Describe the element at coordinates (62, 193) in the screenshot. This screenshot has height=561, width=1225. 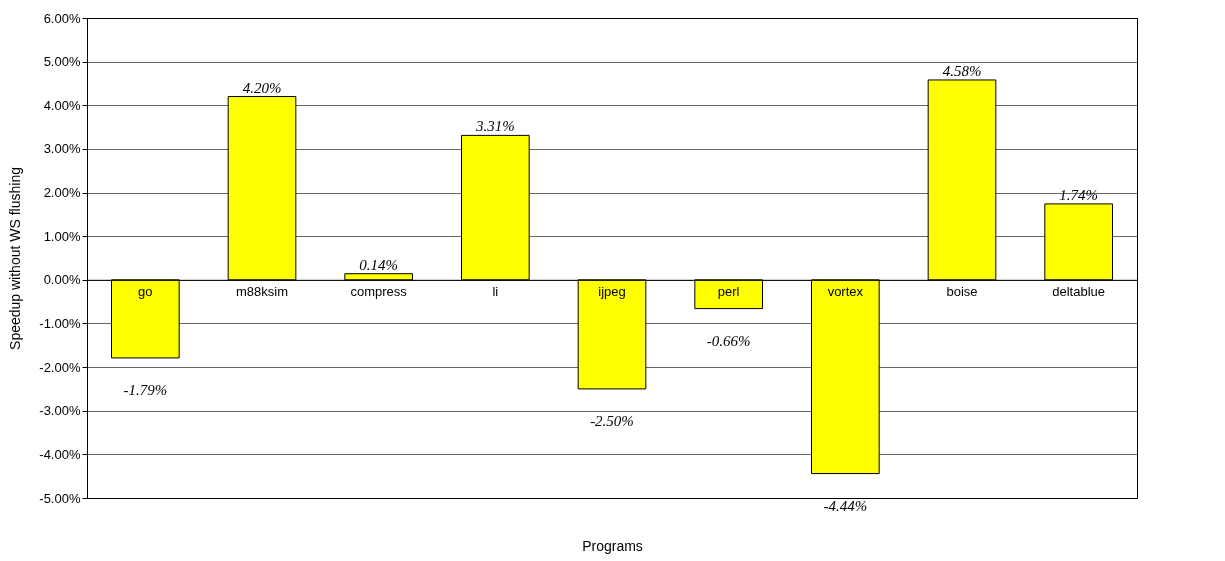
I see `y-tick-label: 2.00%` at that location.